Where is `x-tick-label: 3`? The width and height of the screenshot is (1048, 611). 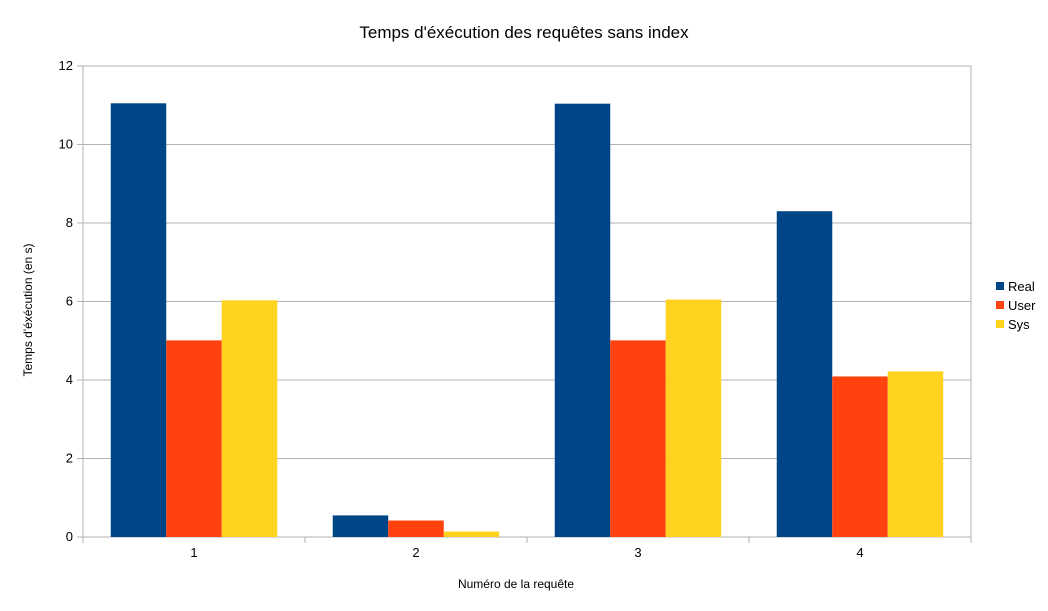
x-tick-label: 3 is located at coordinates (637, 552).